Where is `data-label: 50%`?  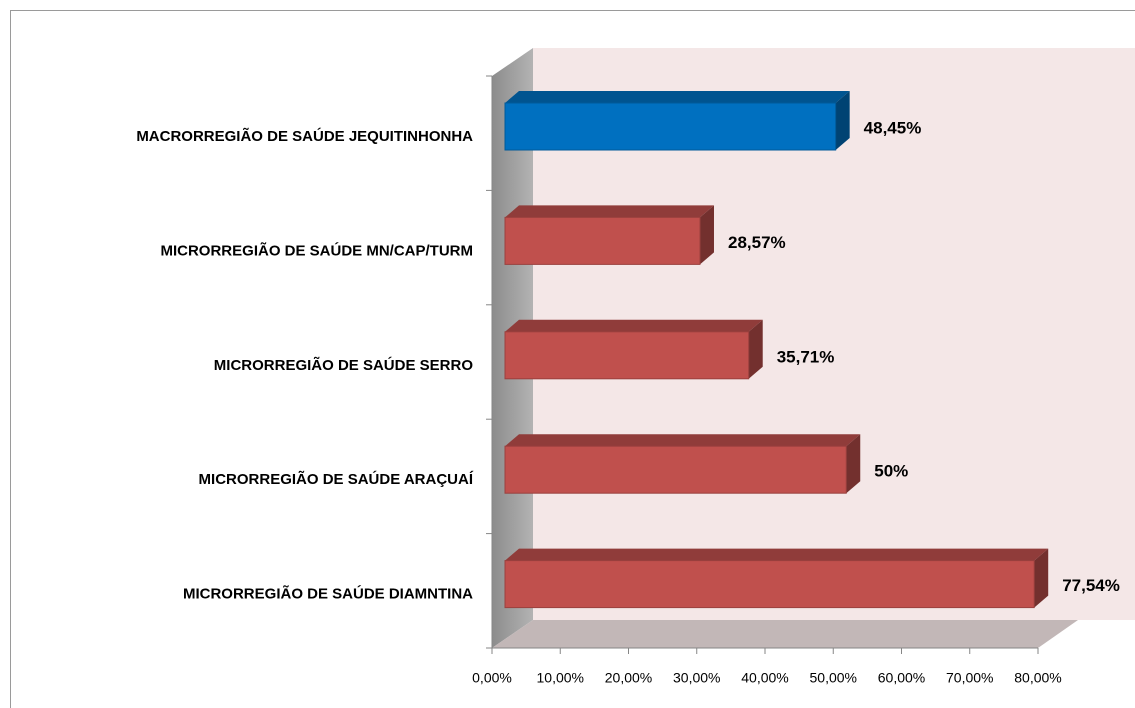 data-label: 50% is located at coordinates (891, 471).